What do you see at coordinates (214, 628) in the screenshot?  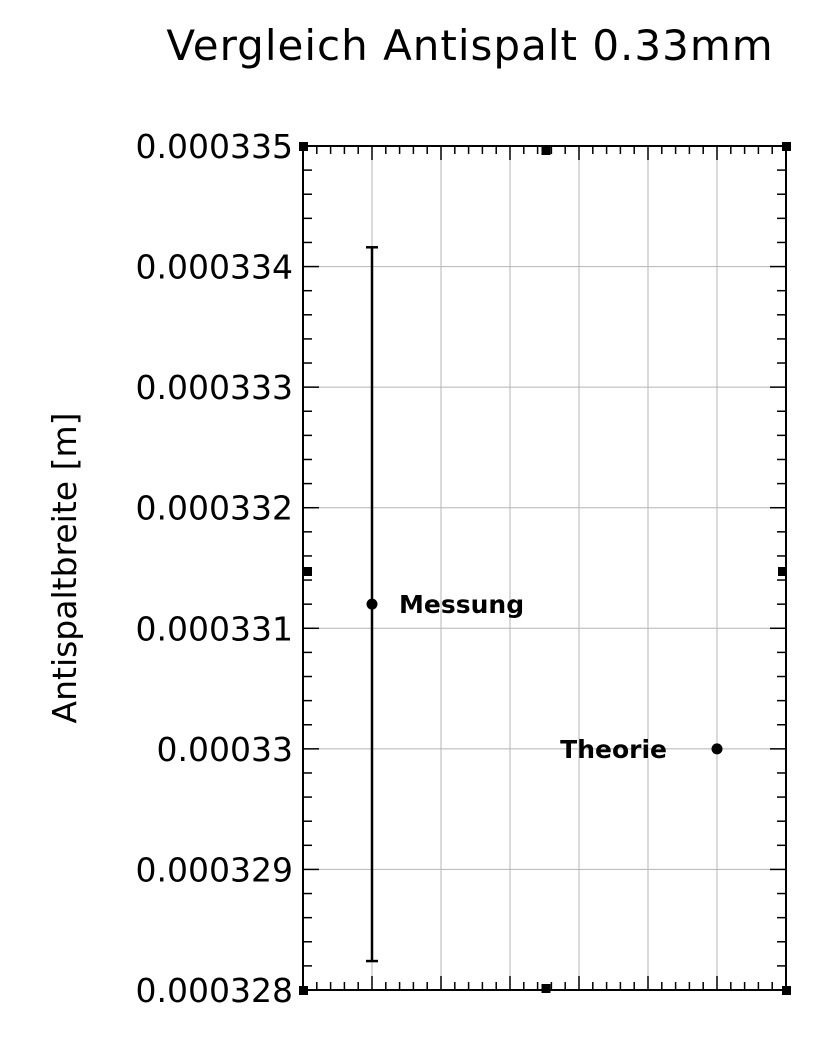 I see `y-tick-label: 0.000331` at bounding box center [214, 628].